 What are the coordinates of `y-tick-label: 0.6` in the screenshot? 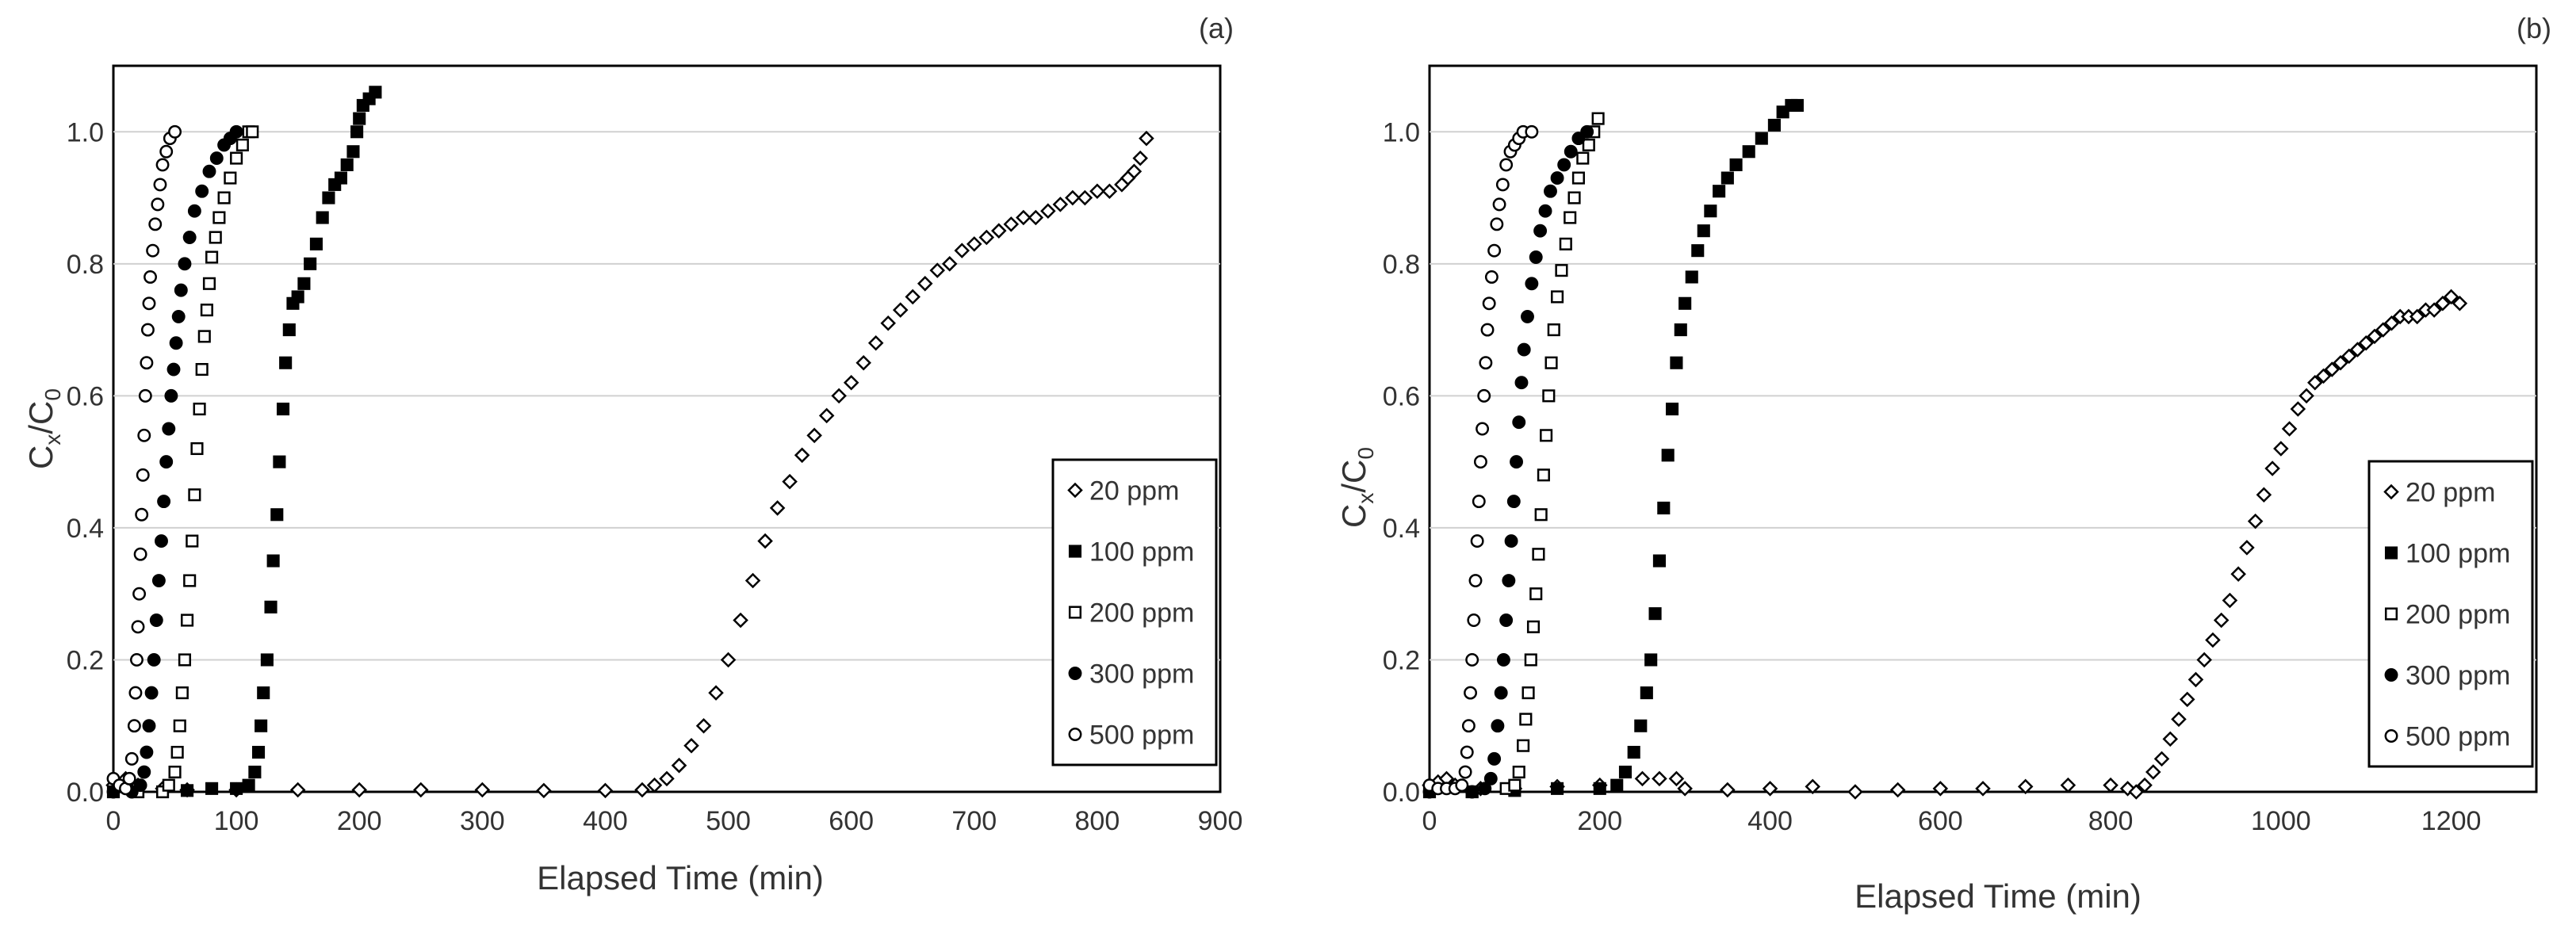 It's located at (1401, 396).